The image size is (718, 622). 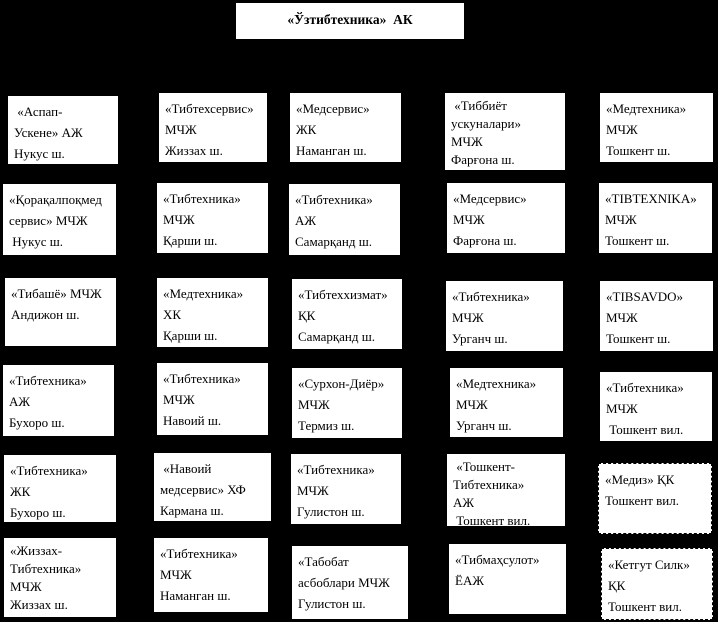 What do you see at coordinates (347, 314) in the screenshot?
I see `subsidiary-box: «Тибтеххизмат» ҚК Самарқанд ш.` at bounding box center [347, 314].